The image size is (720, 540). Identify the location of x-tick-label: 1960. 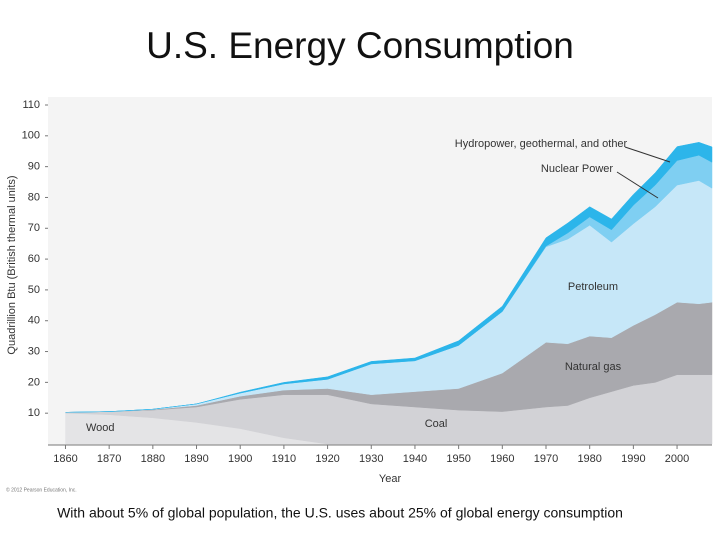
(502, 459).